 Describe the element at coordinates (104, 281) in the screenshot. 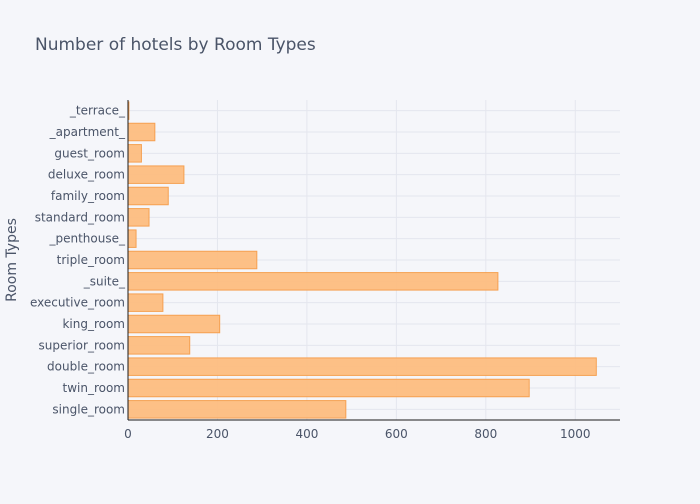

I see `y-tick-label: _suite_` at that location.